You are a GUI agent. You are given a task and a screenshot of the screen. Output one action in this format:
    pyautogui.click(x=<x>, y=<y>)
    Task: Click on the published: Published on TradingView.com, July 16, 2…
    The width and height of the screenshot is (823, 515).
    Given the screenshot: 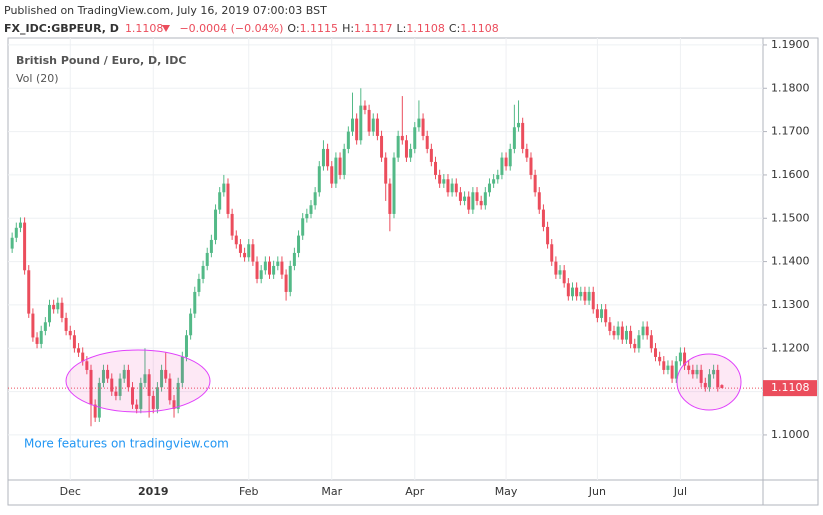 What is the action you would take?
    pyautogui.click(x=165, y=10)
    